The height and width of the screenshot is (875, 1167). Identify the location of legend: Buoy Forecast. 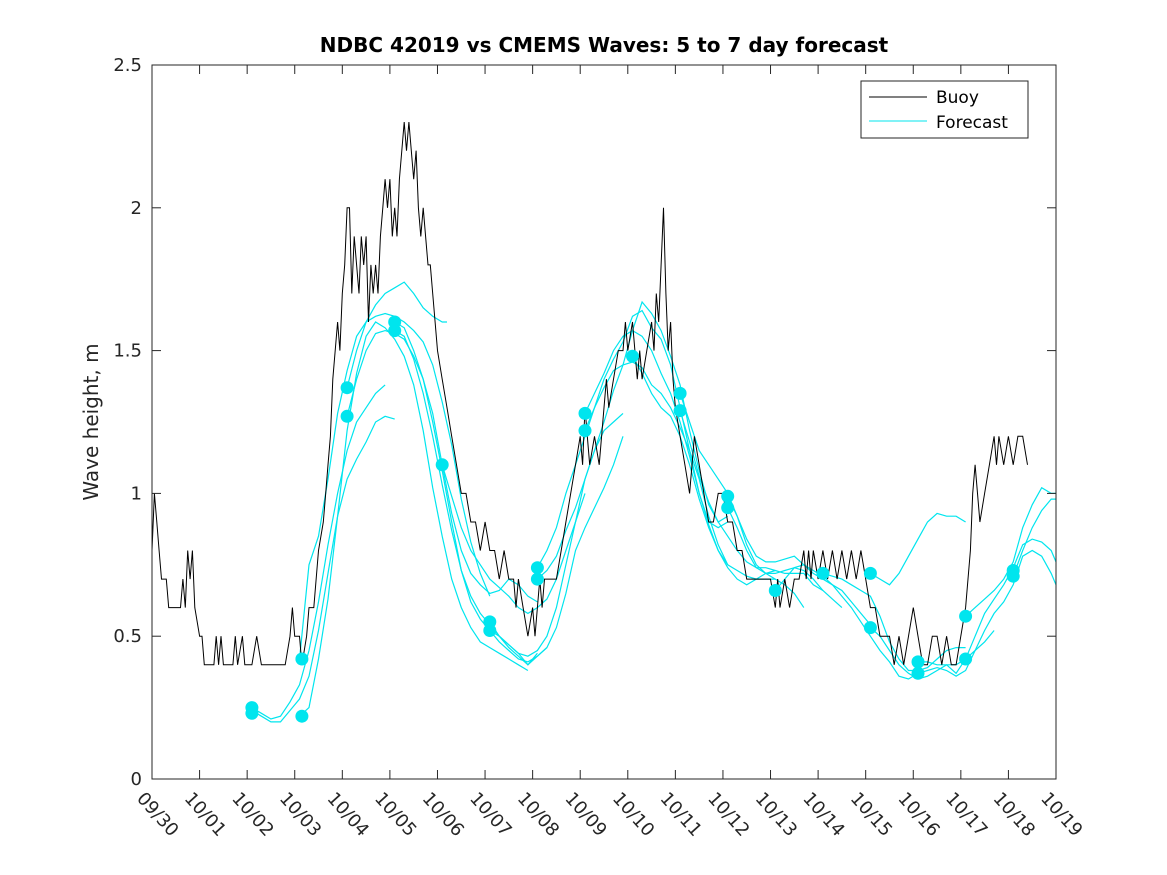
(944, 109).